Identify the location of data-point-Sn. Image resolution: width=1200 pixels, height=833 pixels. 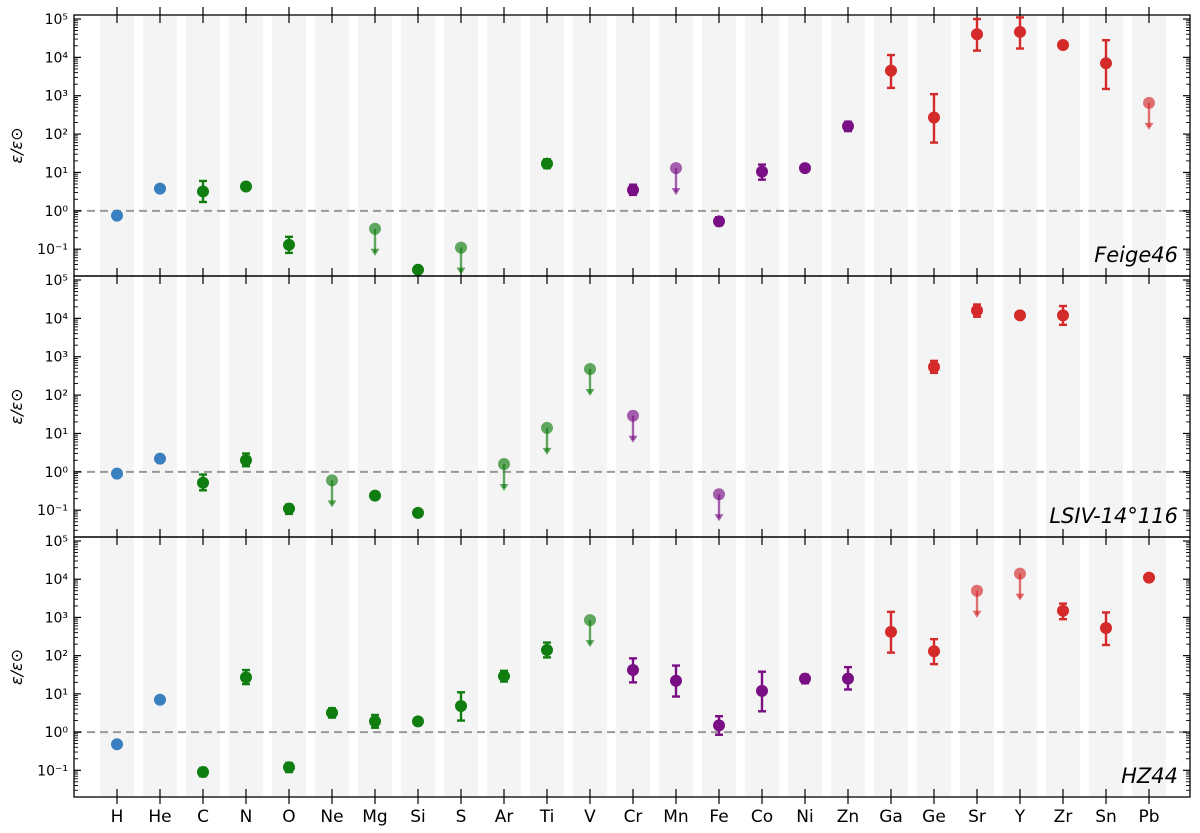
(1106, 627).